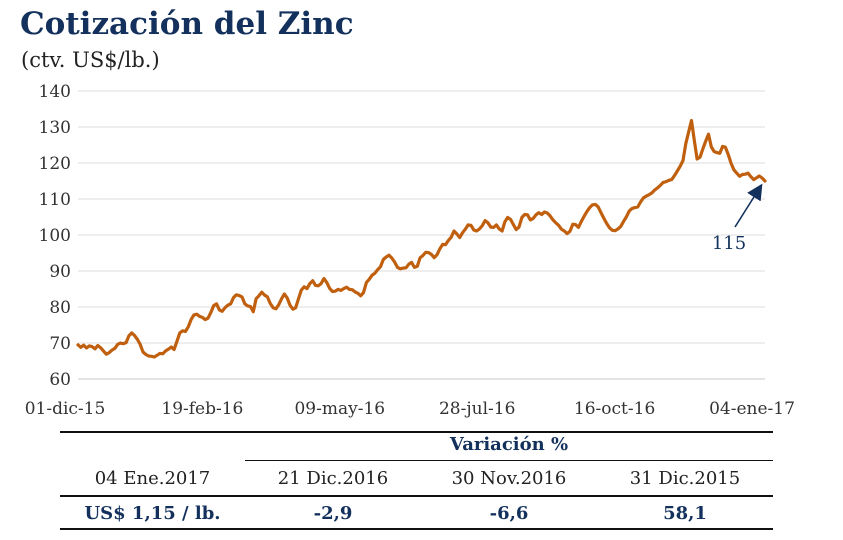  What do you see at coordinates (90, 60) in the screenshot?
I see `chart-subtitle: (ctv. US$/lb.)` at bounding box center [90, 60].